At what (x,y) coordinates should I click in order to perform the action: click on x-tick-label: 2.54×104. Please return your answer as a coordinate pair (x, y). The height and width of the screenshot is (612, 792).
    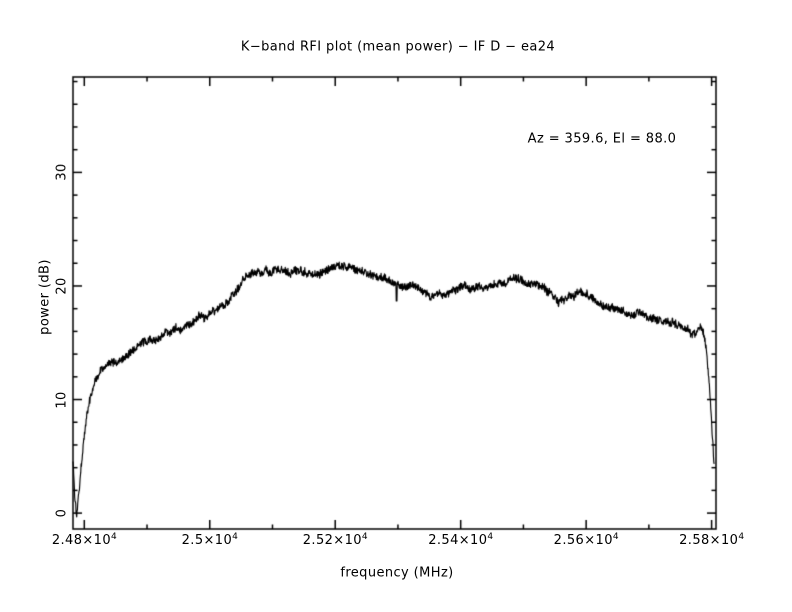
    Looking at the image, I should click on (461, 540).